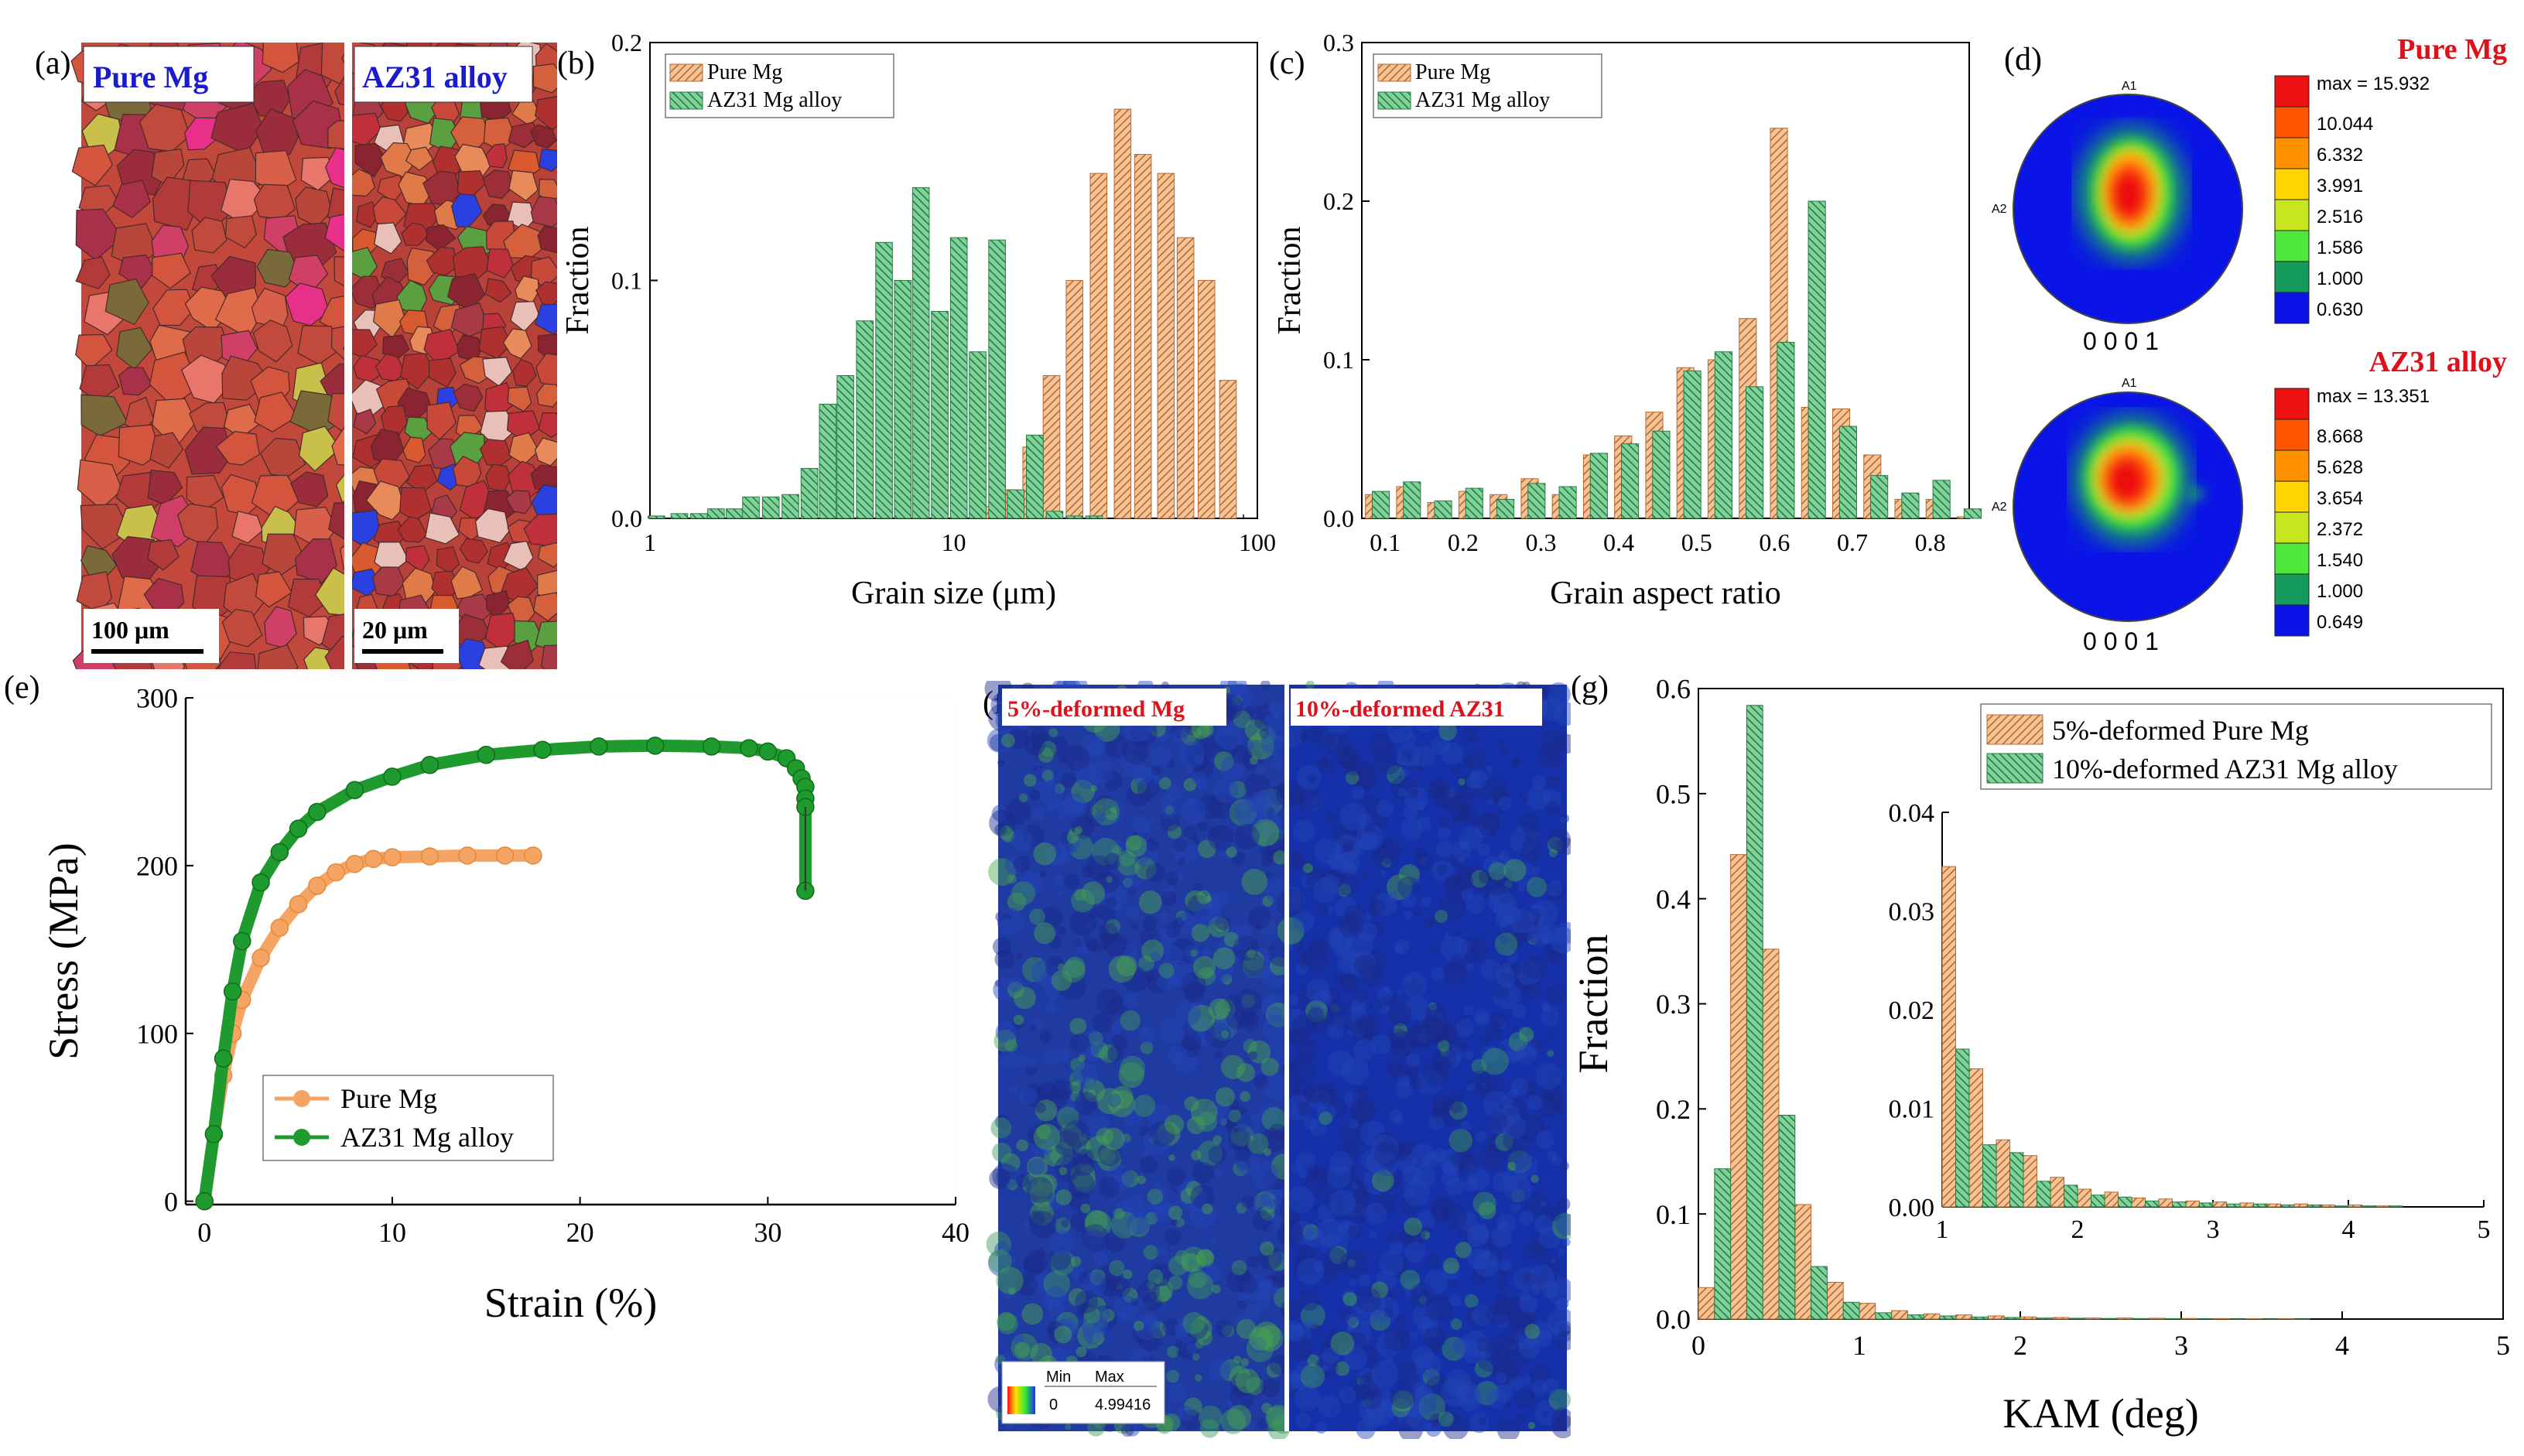 This screenshot has height=1456, width=2524. Describe the element at coordinates (2121, 341) in the screenshot. I see `top-pf-plane-label: 0 0 0 1` at that location.